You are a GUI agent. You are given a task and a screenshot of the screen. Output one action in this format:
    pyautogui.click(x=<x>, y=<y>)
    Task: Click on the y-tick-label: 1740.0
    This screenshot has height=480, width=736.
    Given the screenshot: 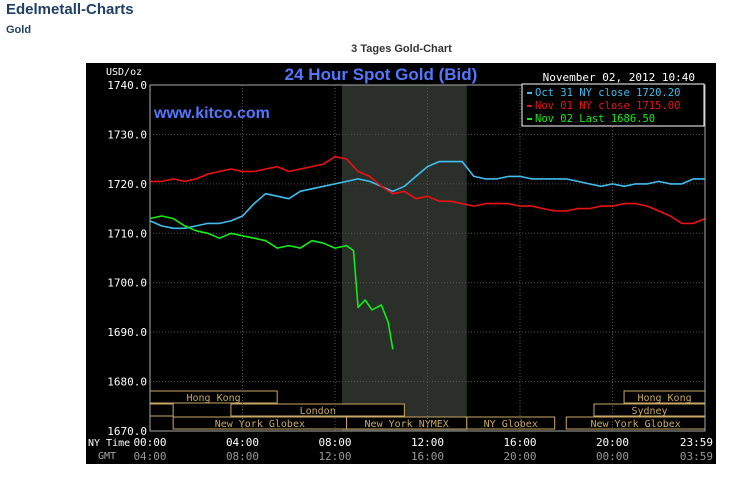 What is the action you would take?
    pyautogui.click(x=127, y=85)
    